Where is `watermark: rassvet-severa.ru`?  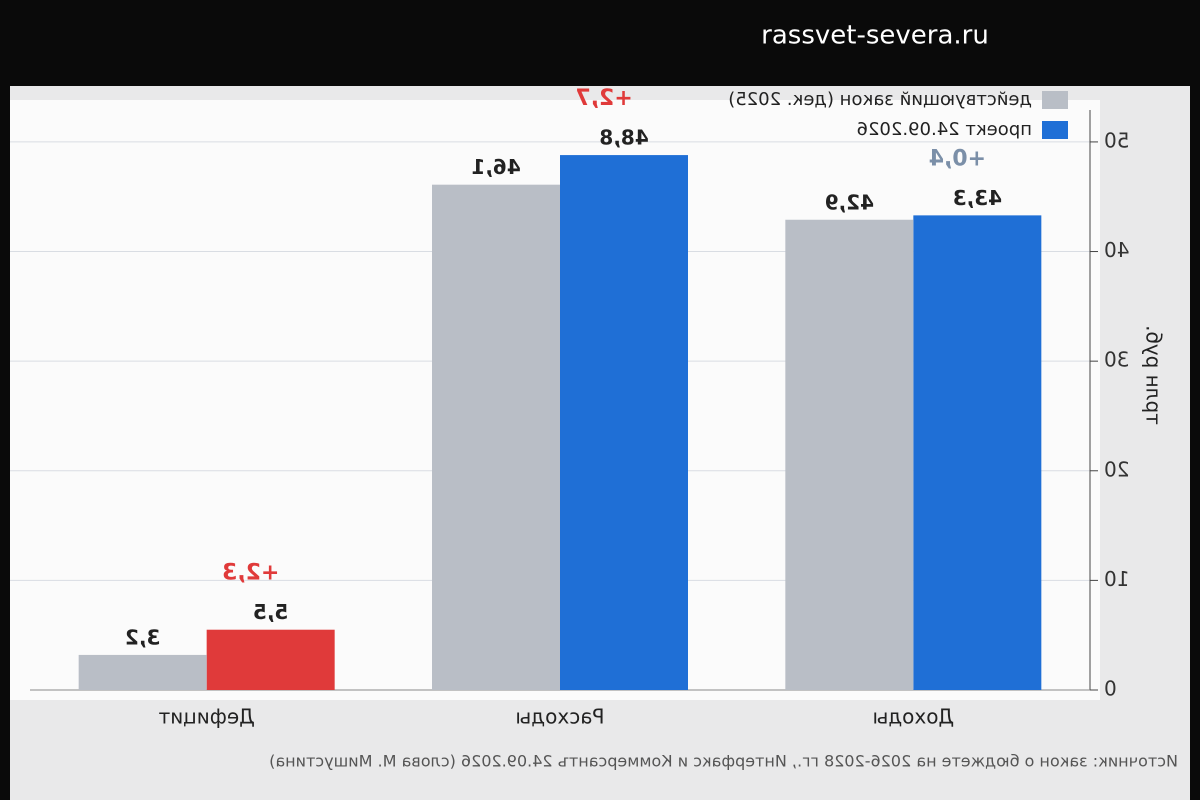
watermark: rassvet-severa.ru is located at coordinates (875, 36).